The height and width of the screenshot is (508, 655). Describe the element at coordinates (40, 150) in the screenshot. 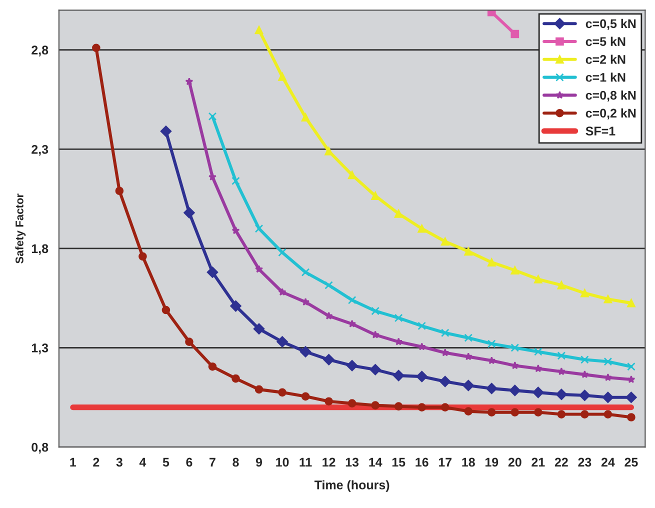

I see `y-tick-label: 2,3` at that location.